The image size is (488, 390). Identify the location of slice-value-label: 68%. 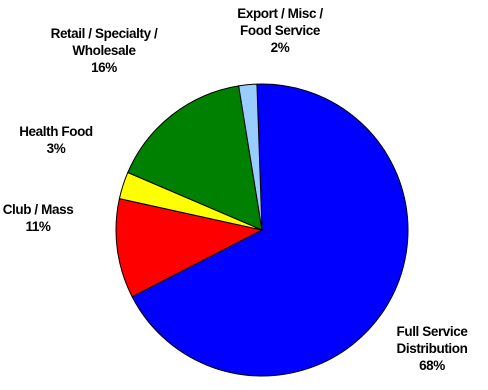
(432, 365).